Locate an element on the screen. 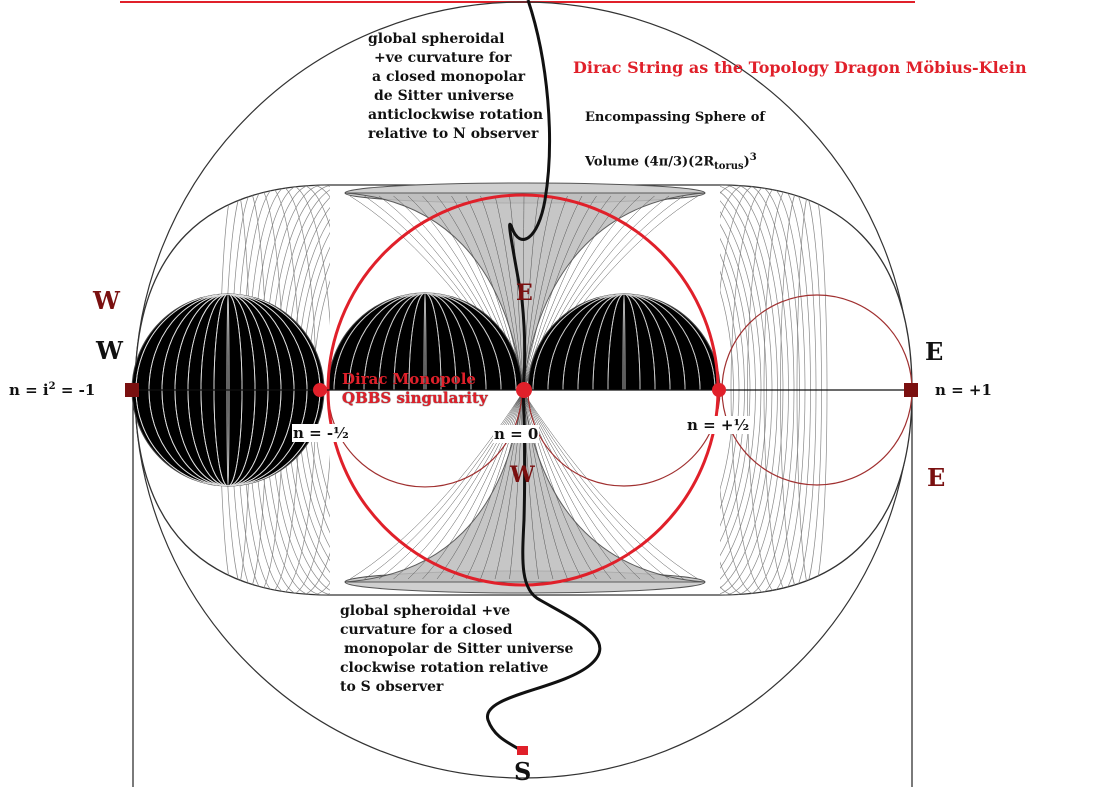 Image resolution: width=1105 pixels, height=787 pixels. label-n-plus-one: n = +1 is located at coordinates (963, 390).